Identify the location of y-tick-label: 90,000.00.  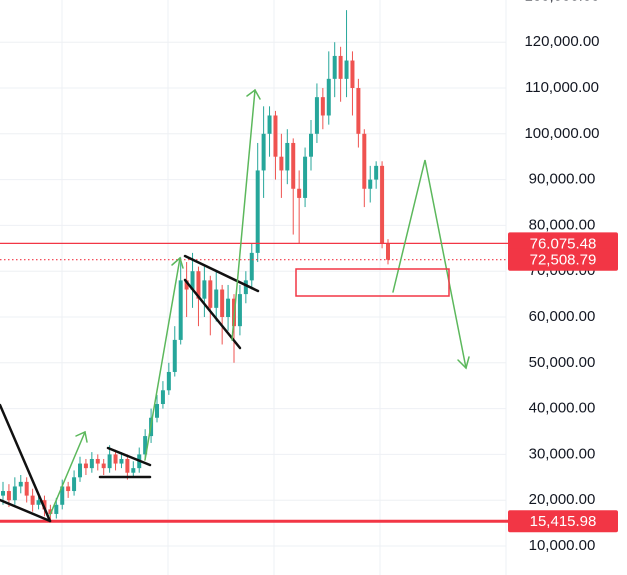
(562, 179).